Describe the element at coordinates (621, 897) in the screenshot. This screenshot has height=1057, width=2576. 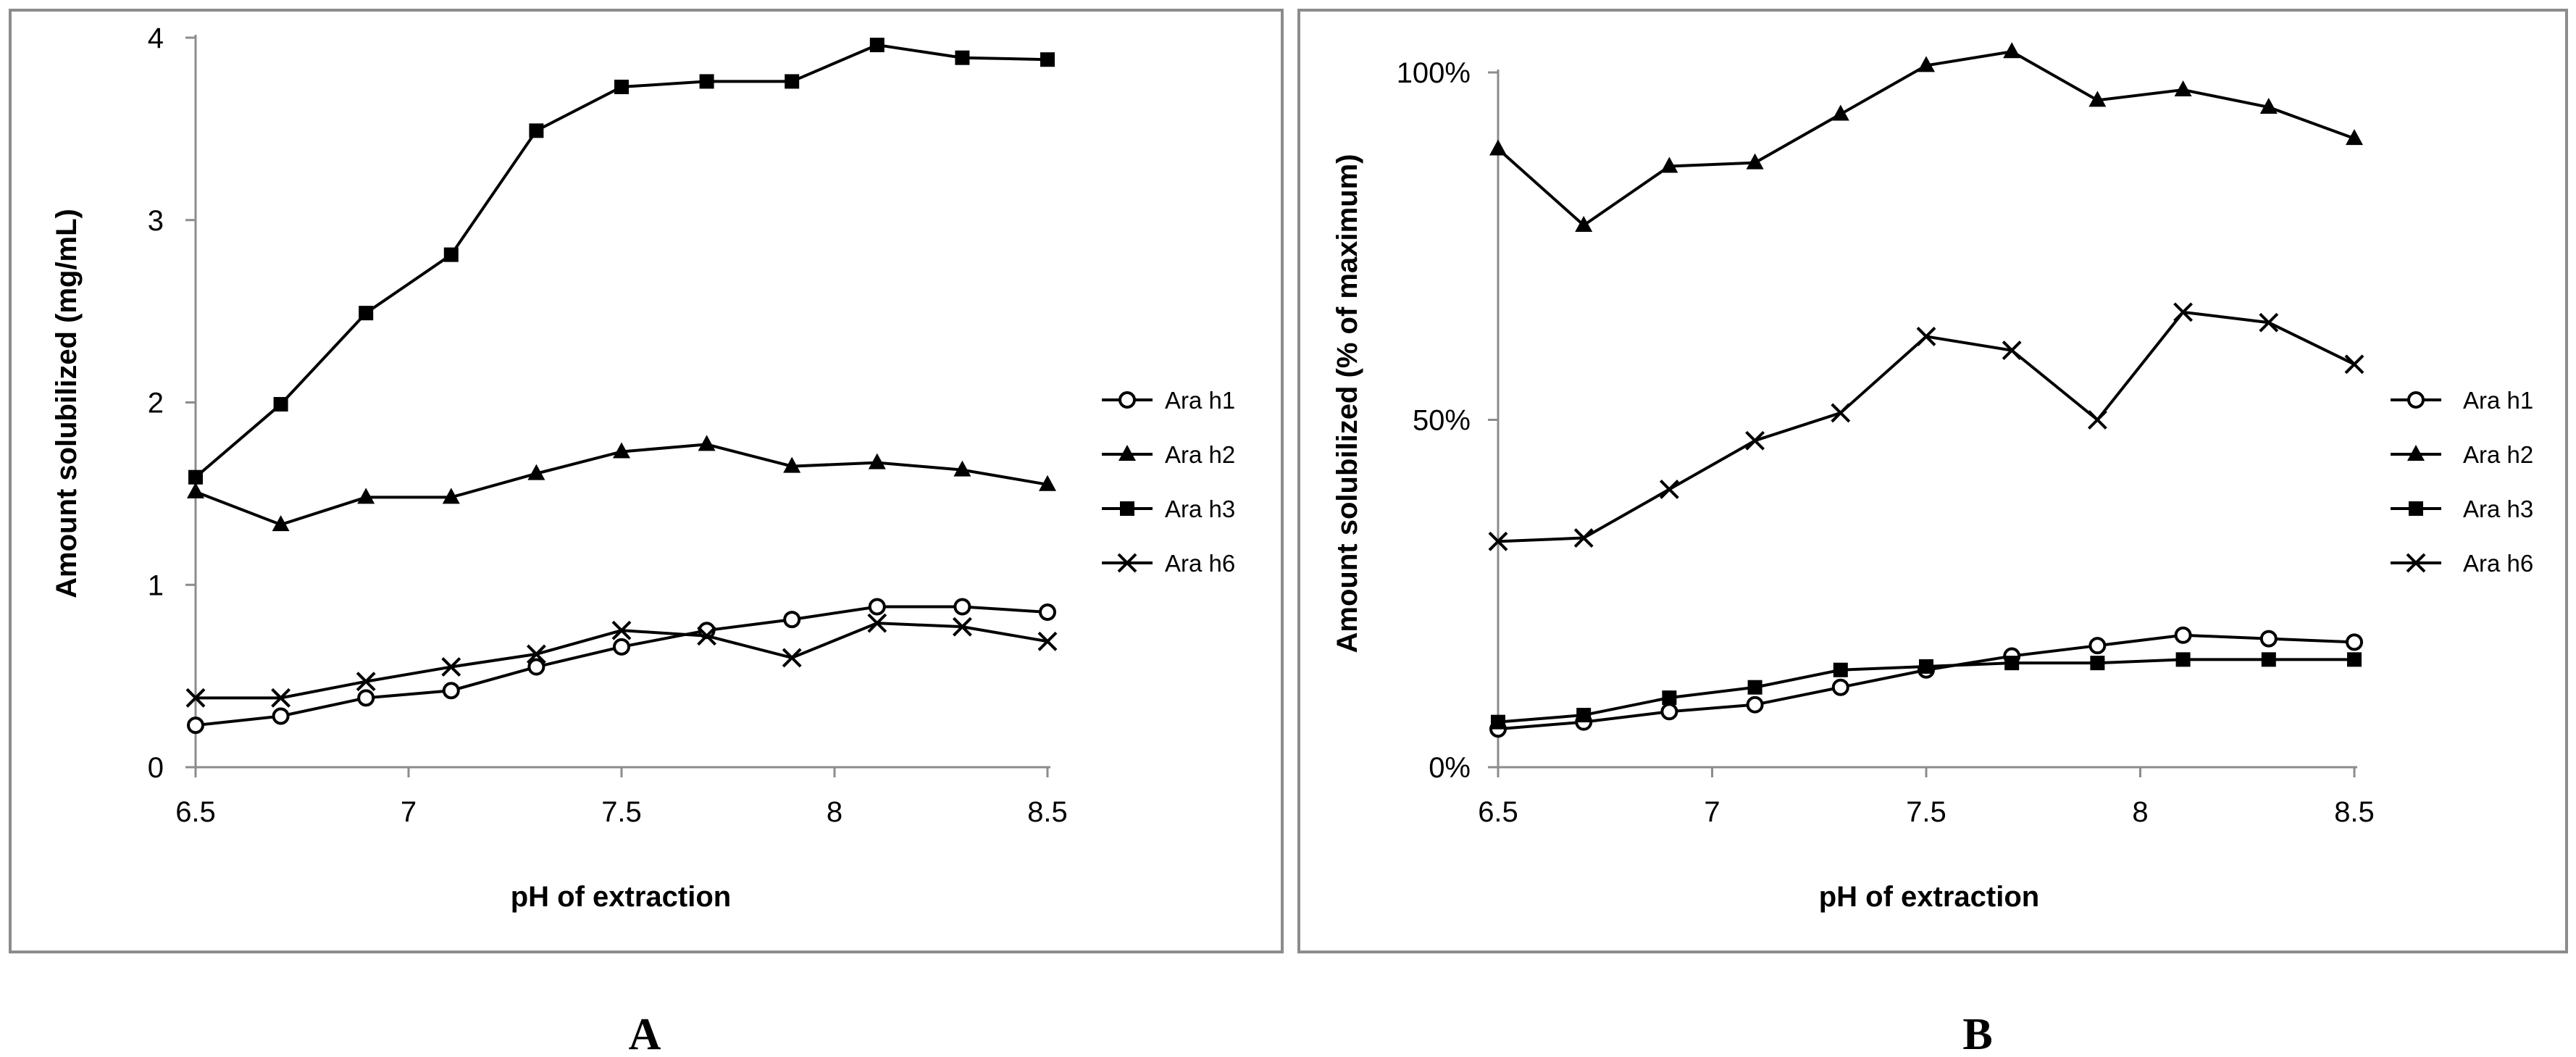
I see `x-axis-title-a: pH of extraction` at that location.